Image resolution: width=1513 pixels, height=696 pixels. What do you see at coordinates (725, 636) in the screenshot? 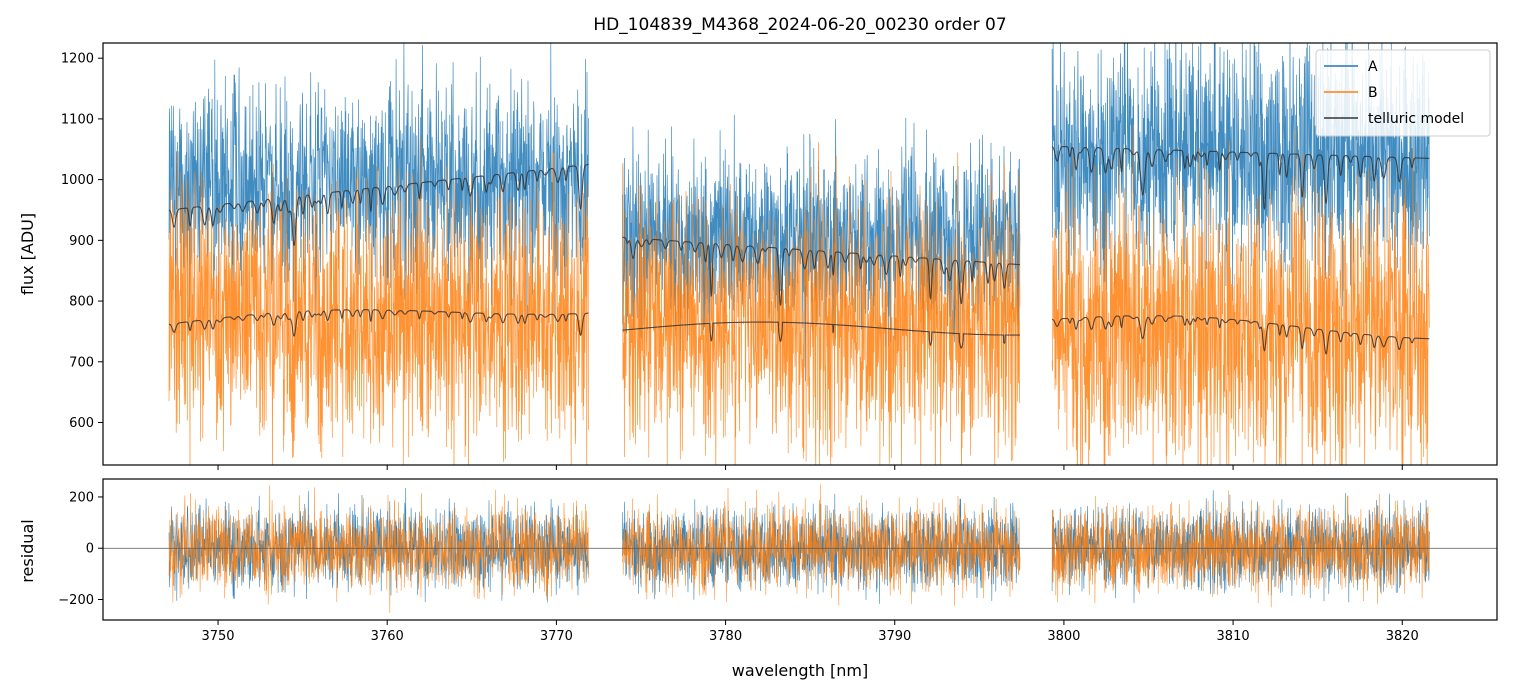
I see `residual-xtick-label-3780: 3780` at bounding box center [725, 636].